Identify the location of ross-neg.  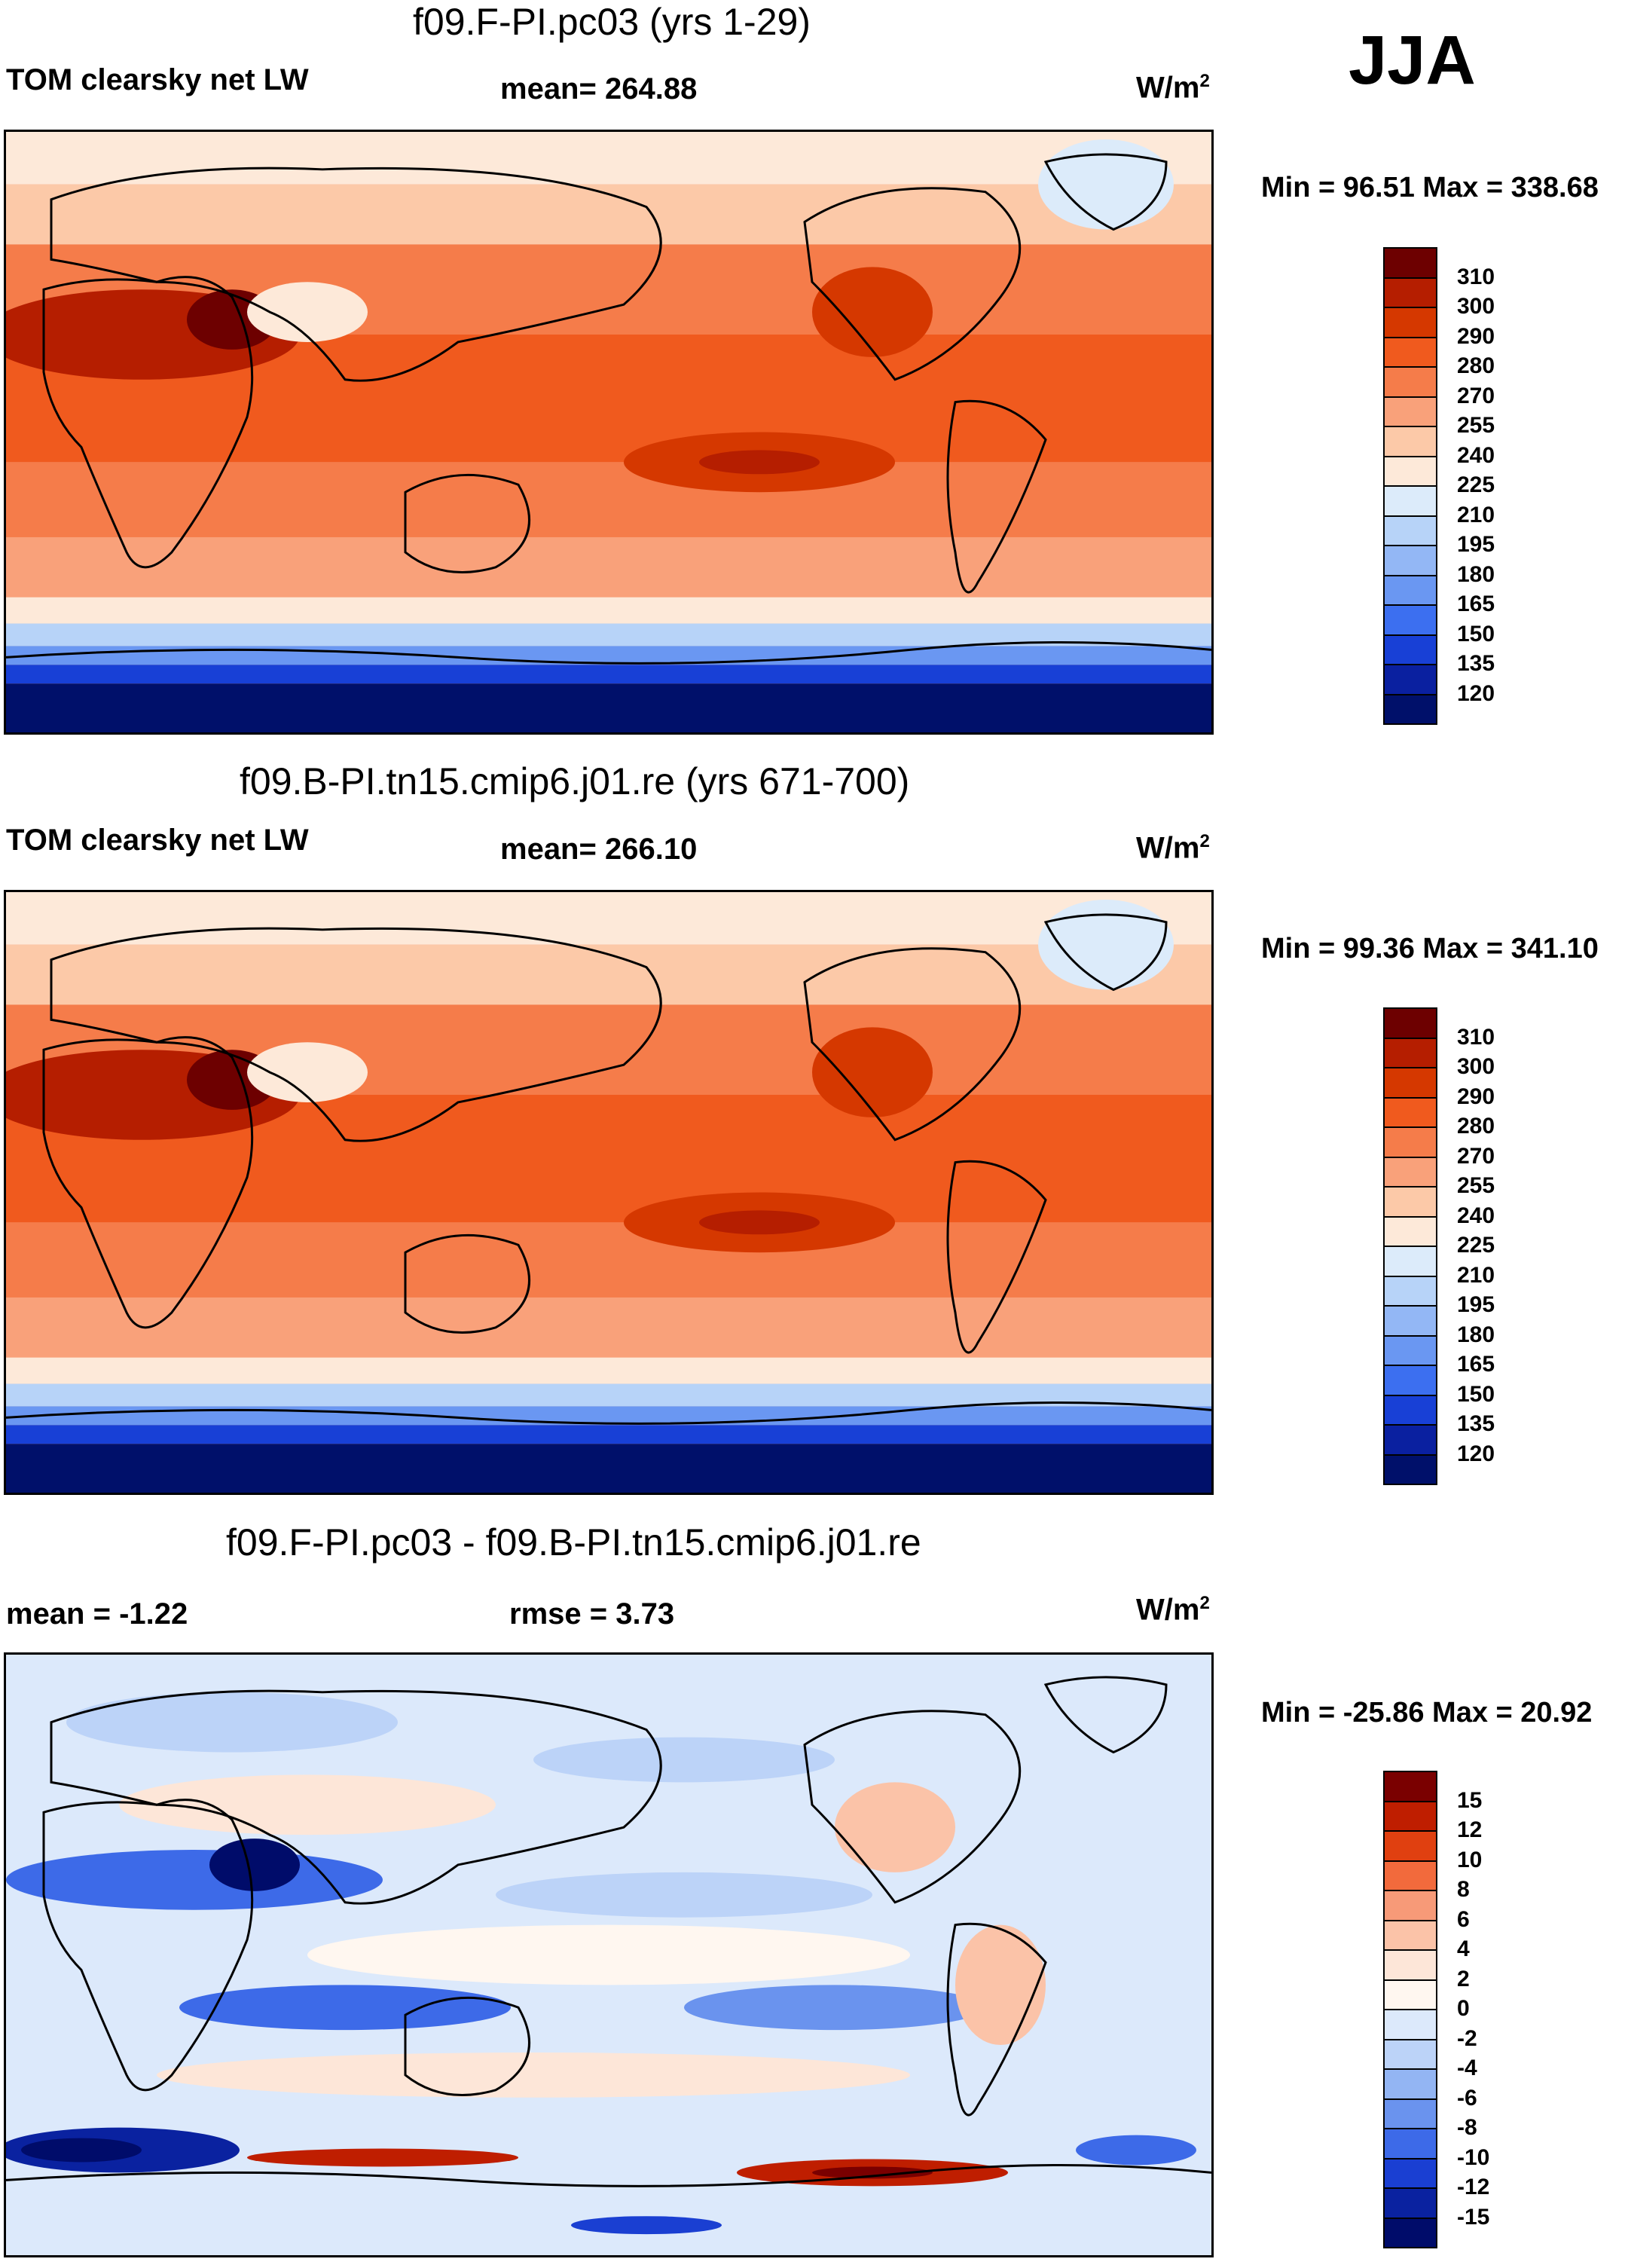
(646, 2225).